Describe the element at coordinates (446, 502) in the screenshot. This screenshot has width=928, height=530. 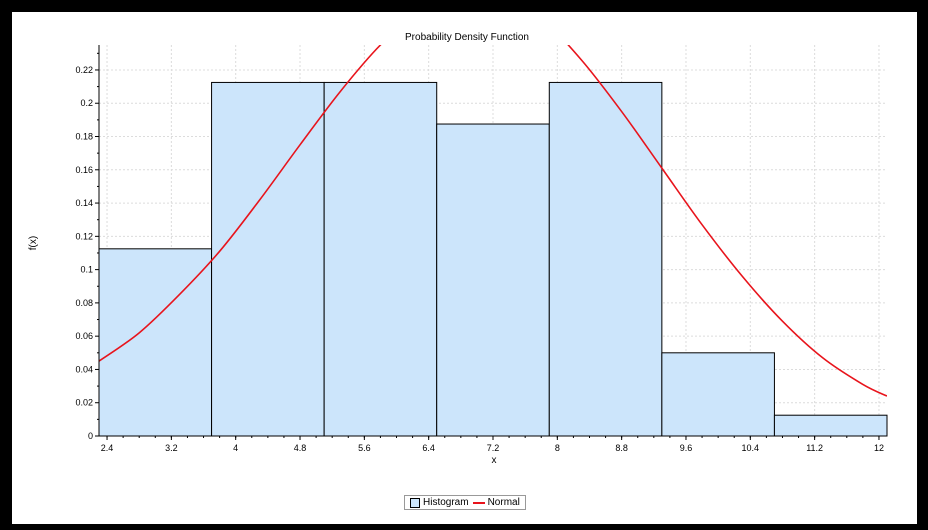
I see `legend-label-histogram: Histogram` at that location.